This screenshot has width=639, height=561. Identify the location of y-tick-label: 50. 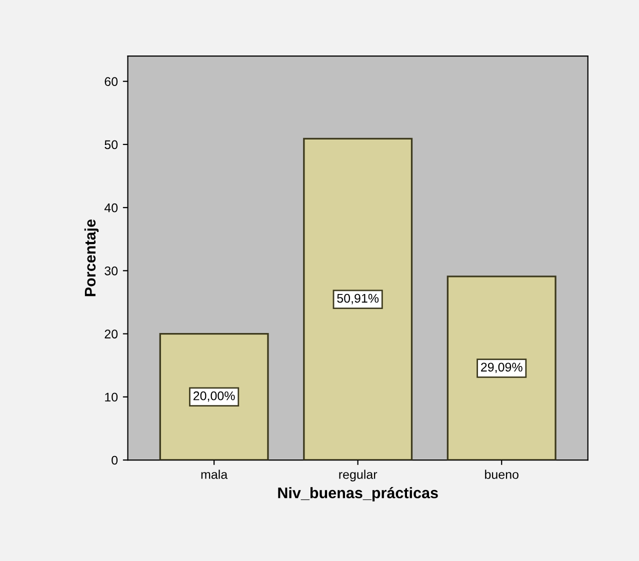
(111, 145).